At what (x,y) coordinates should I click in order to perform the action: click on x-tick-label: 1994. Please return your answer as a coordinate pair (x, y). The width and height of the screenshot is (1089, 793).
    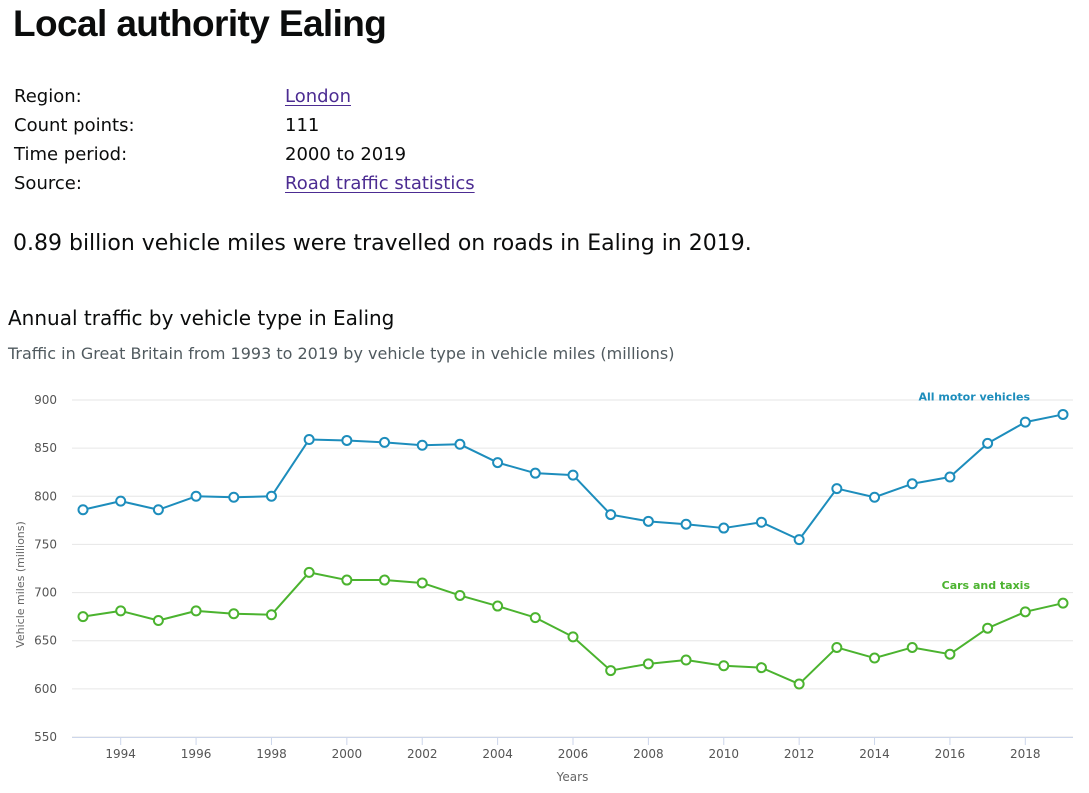
    Looking at the image, I should click on (120, 754).